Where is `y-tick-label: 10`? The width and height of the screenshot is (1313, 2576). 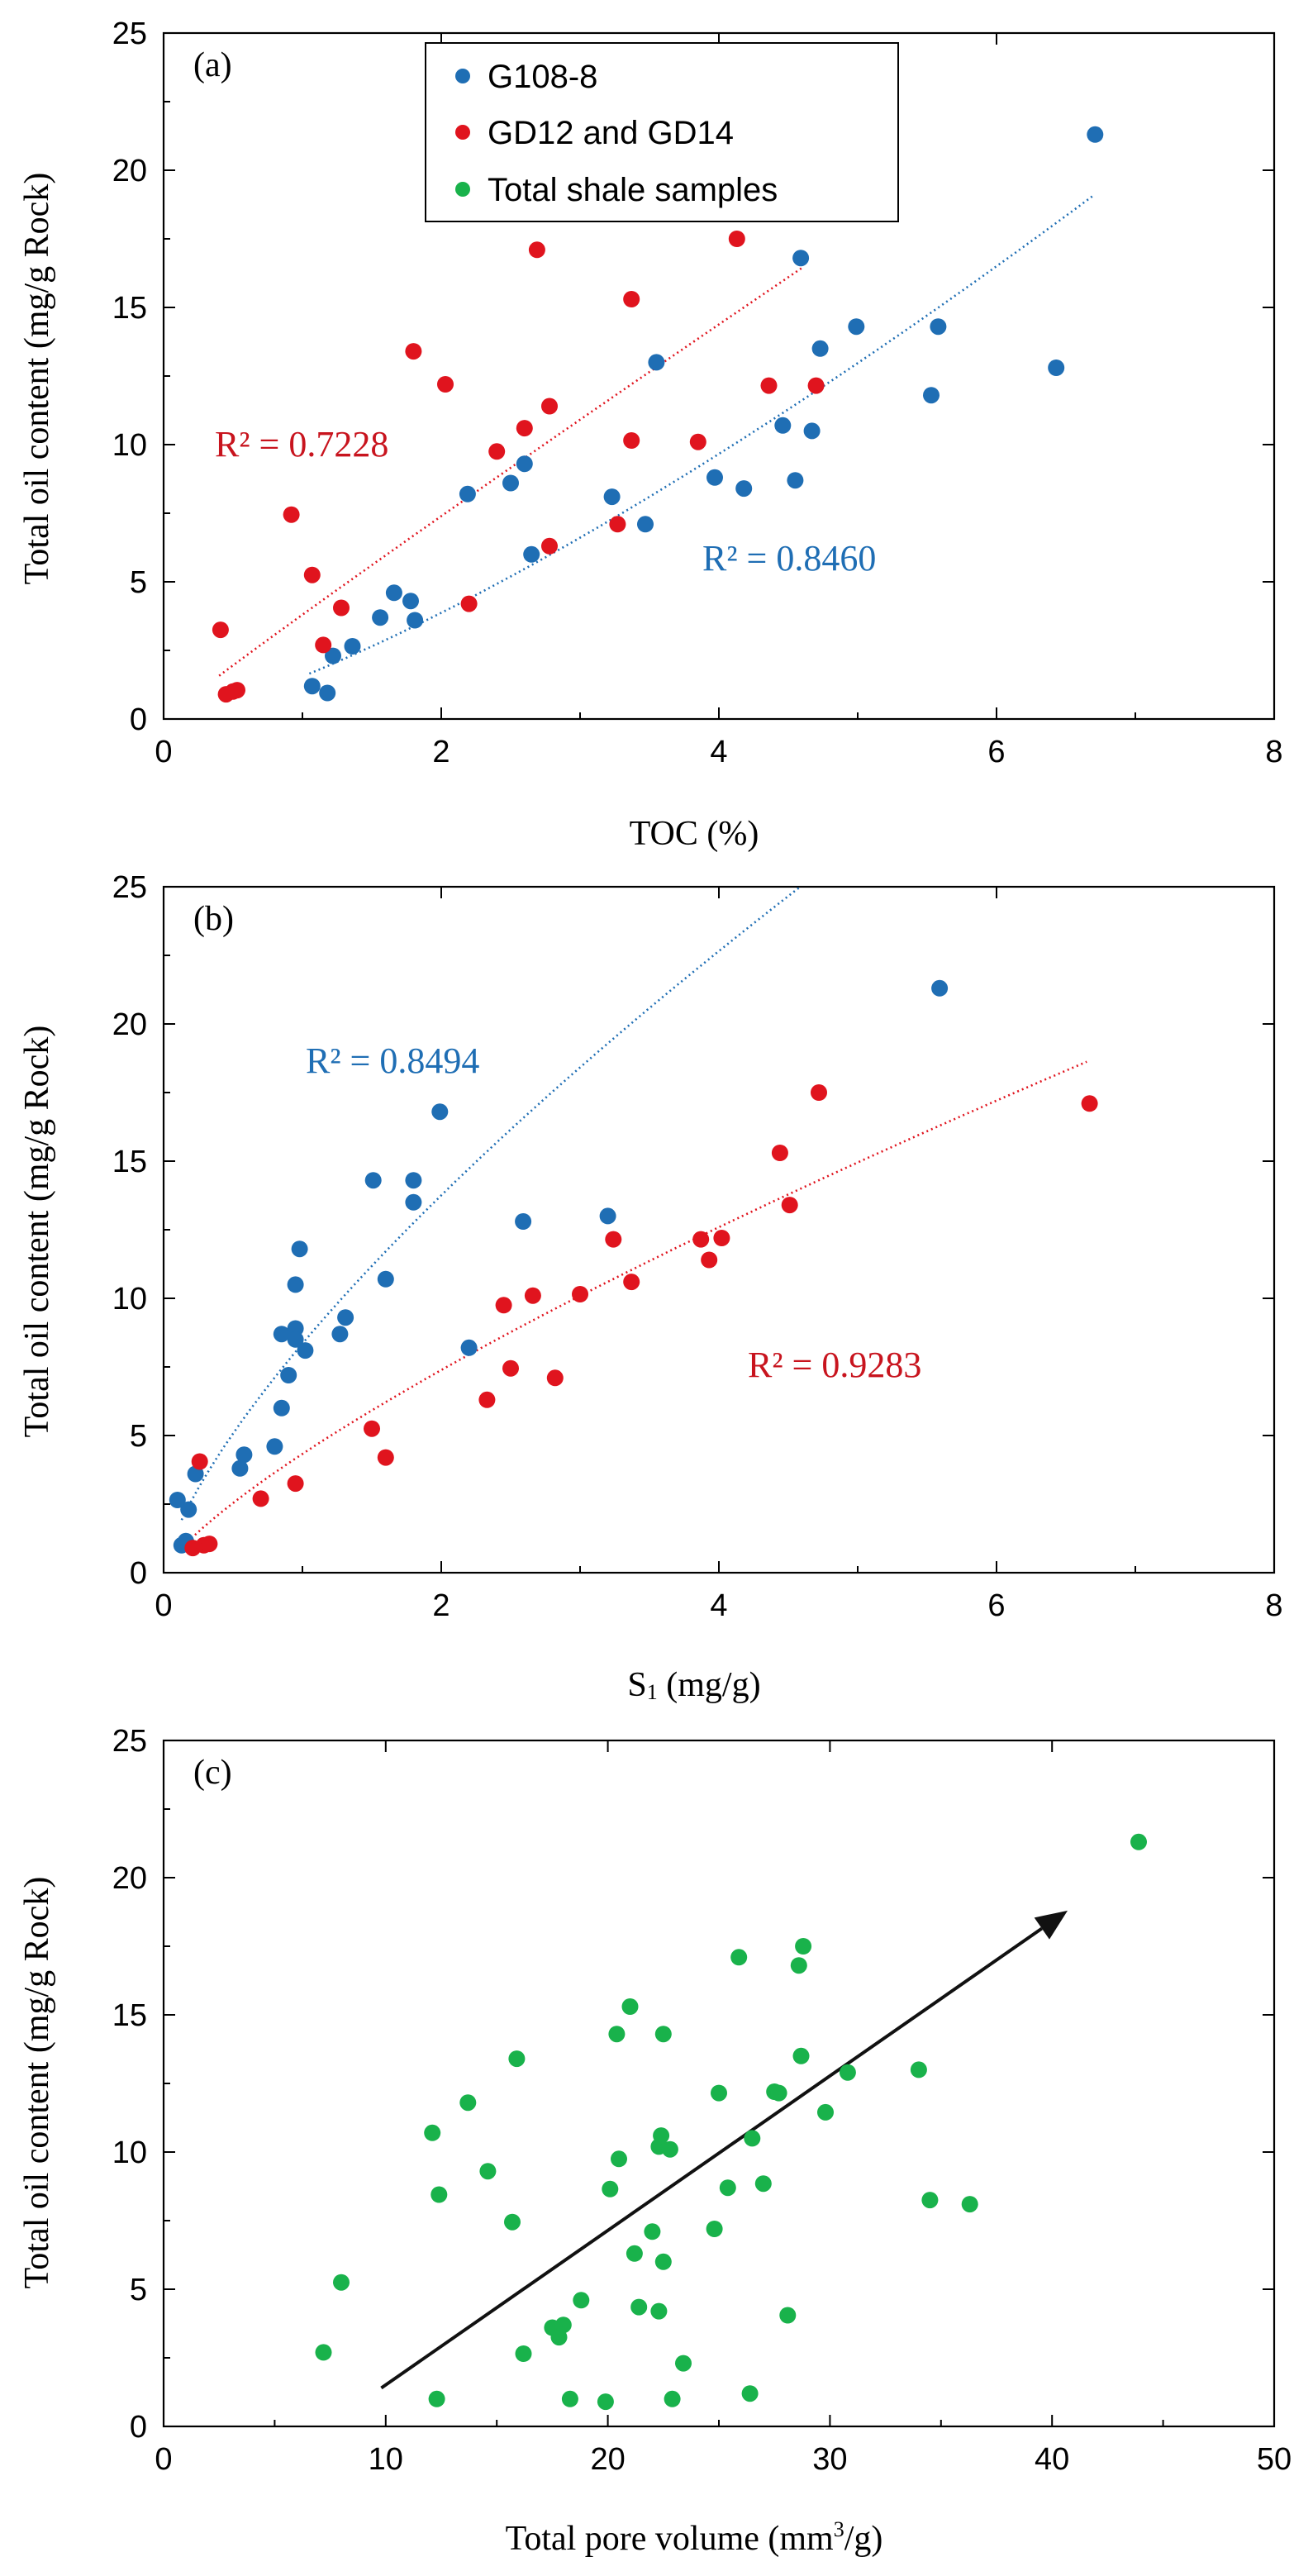
y-tick-label: 10 is located at coordinates (129, 446).